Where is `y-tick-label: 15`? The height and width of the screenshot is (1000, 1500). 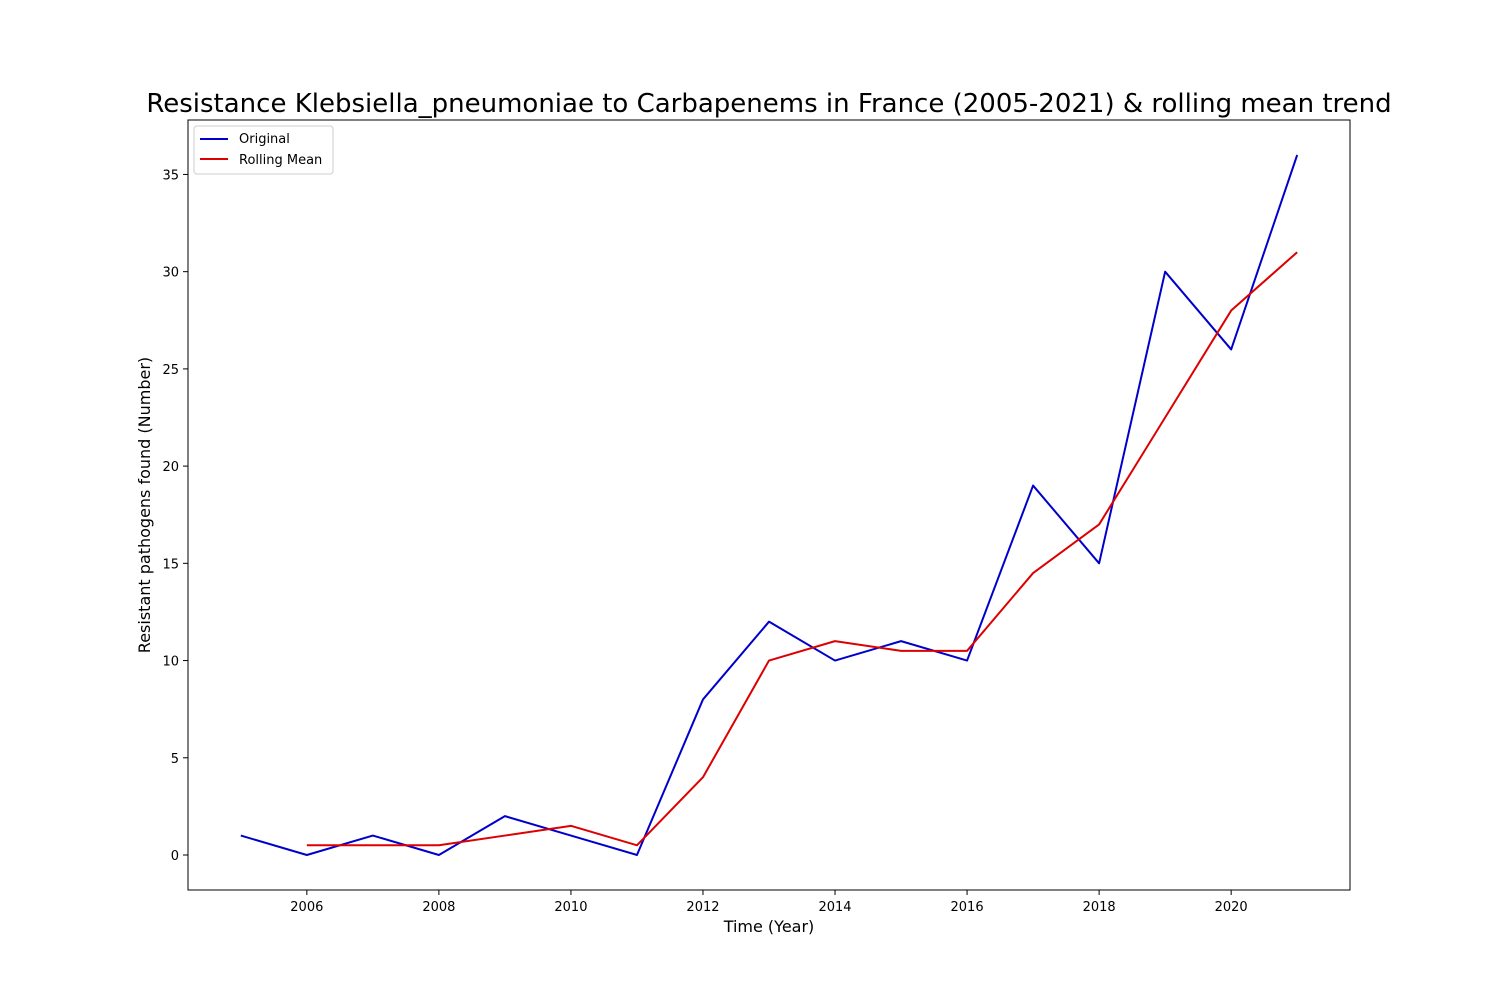 y-tick-label: 15 is located at coordinates (170, 564).